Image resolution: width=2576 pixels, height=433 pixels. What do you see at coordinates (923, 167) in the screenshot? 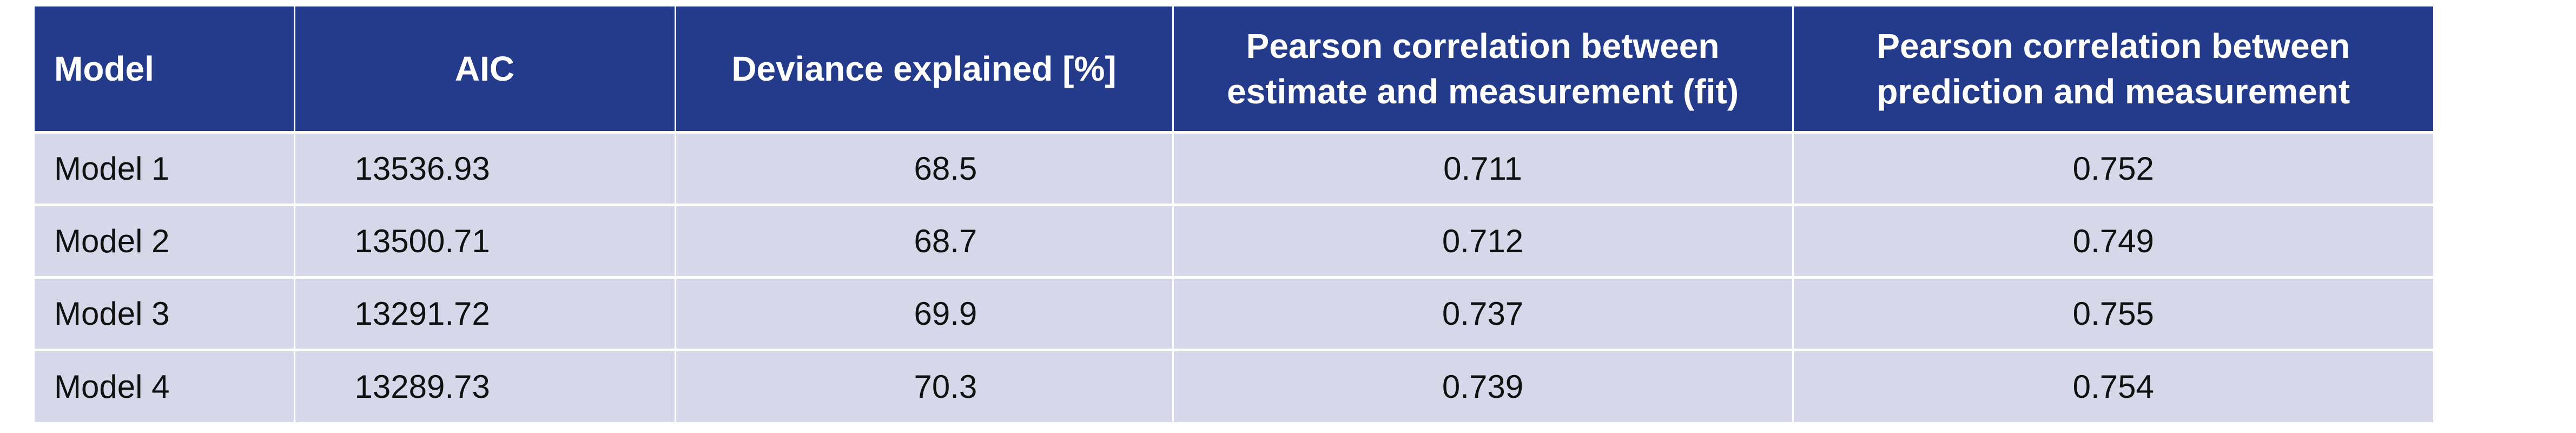
I see `cell-deviance: 68.5` at bounding box center [923, 167].